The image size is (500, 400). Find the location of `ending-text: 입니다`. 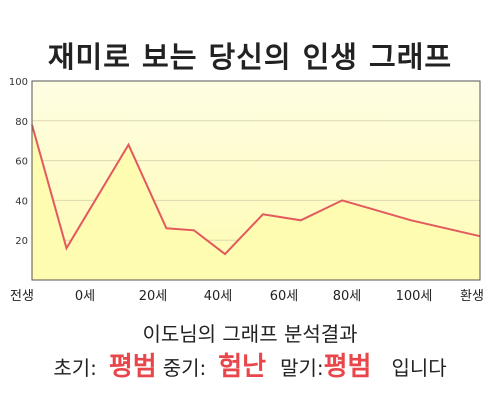

ending-text: 입니다 is located at coordinates (419, 368).